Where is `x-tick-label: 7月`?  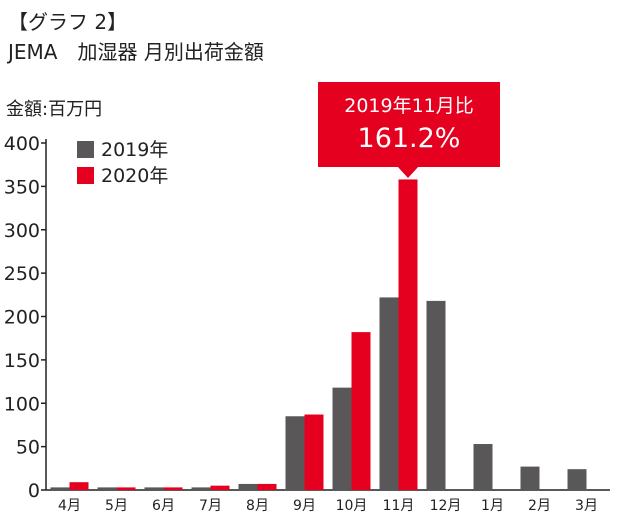 x-tick-label: 7月 is located at coordinates (210, 506).